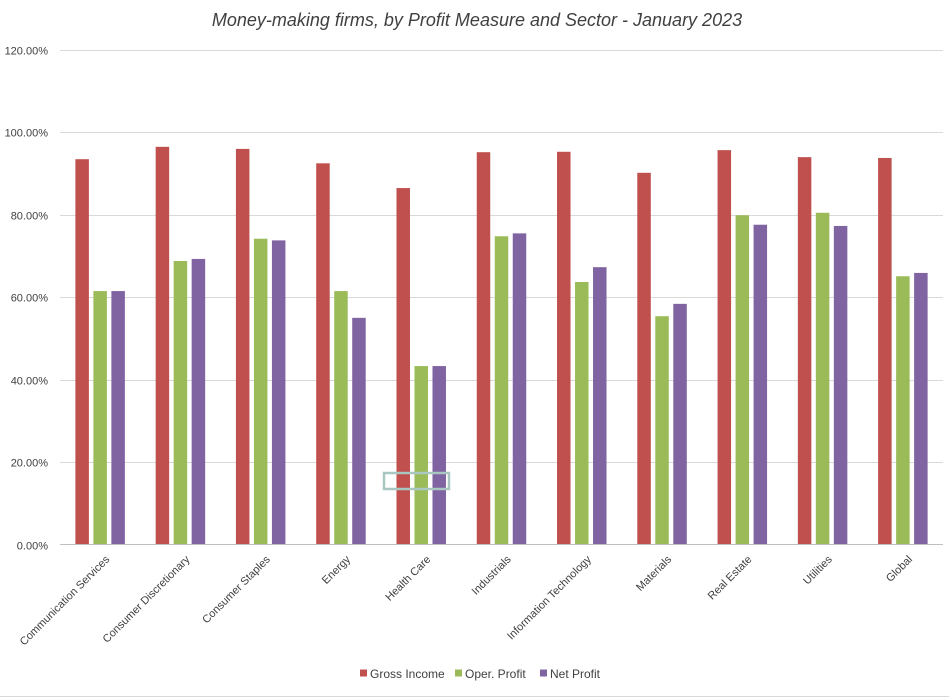 This screenshot has width=949, height=697. I want to click on x-tick-label: Information Technology, so click(549, 597).